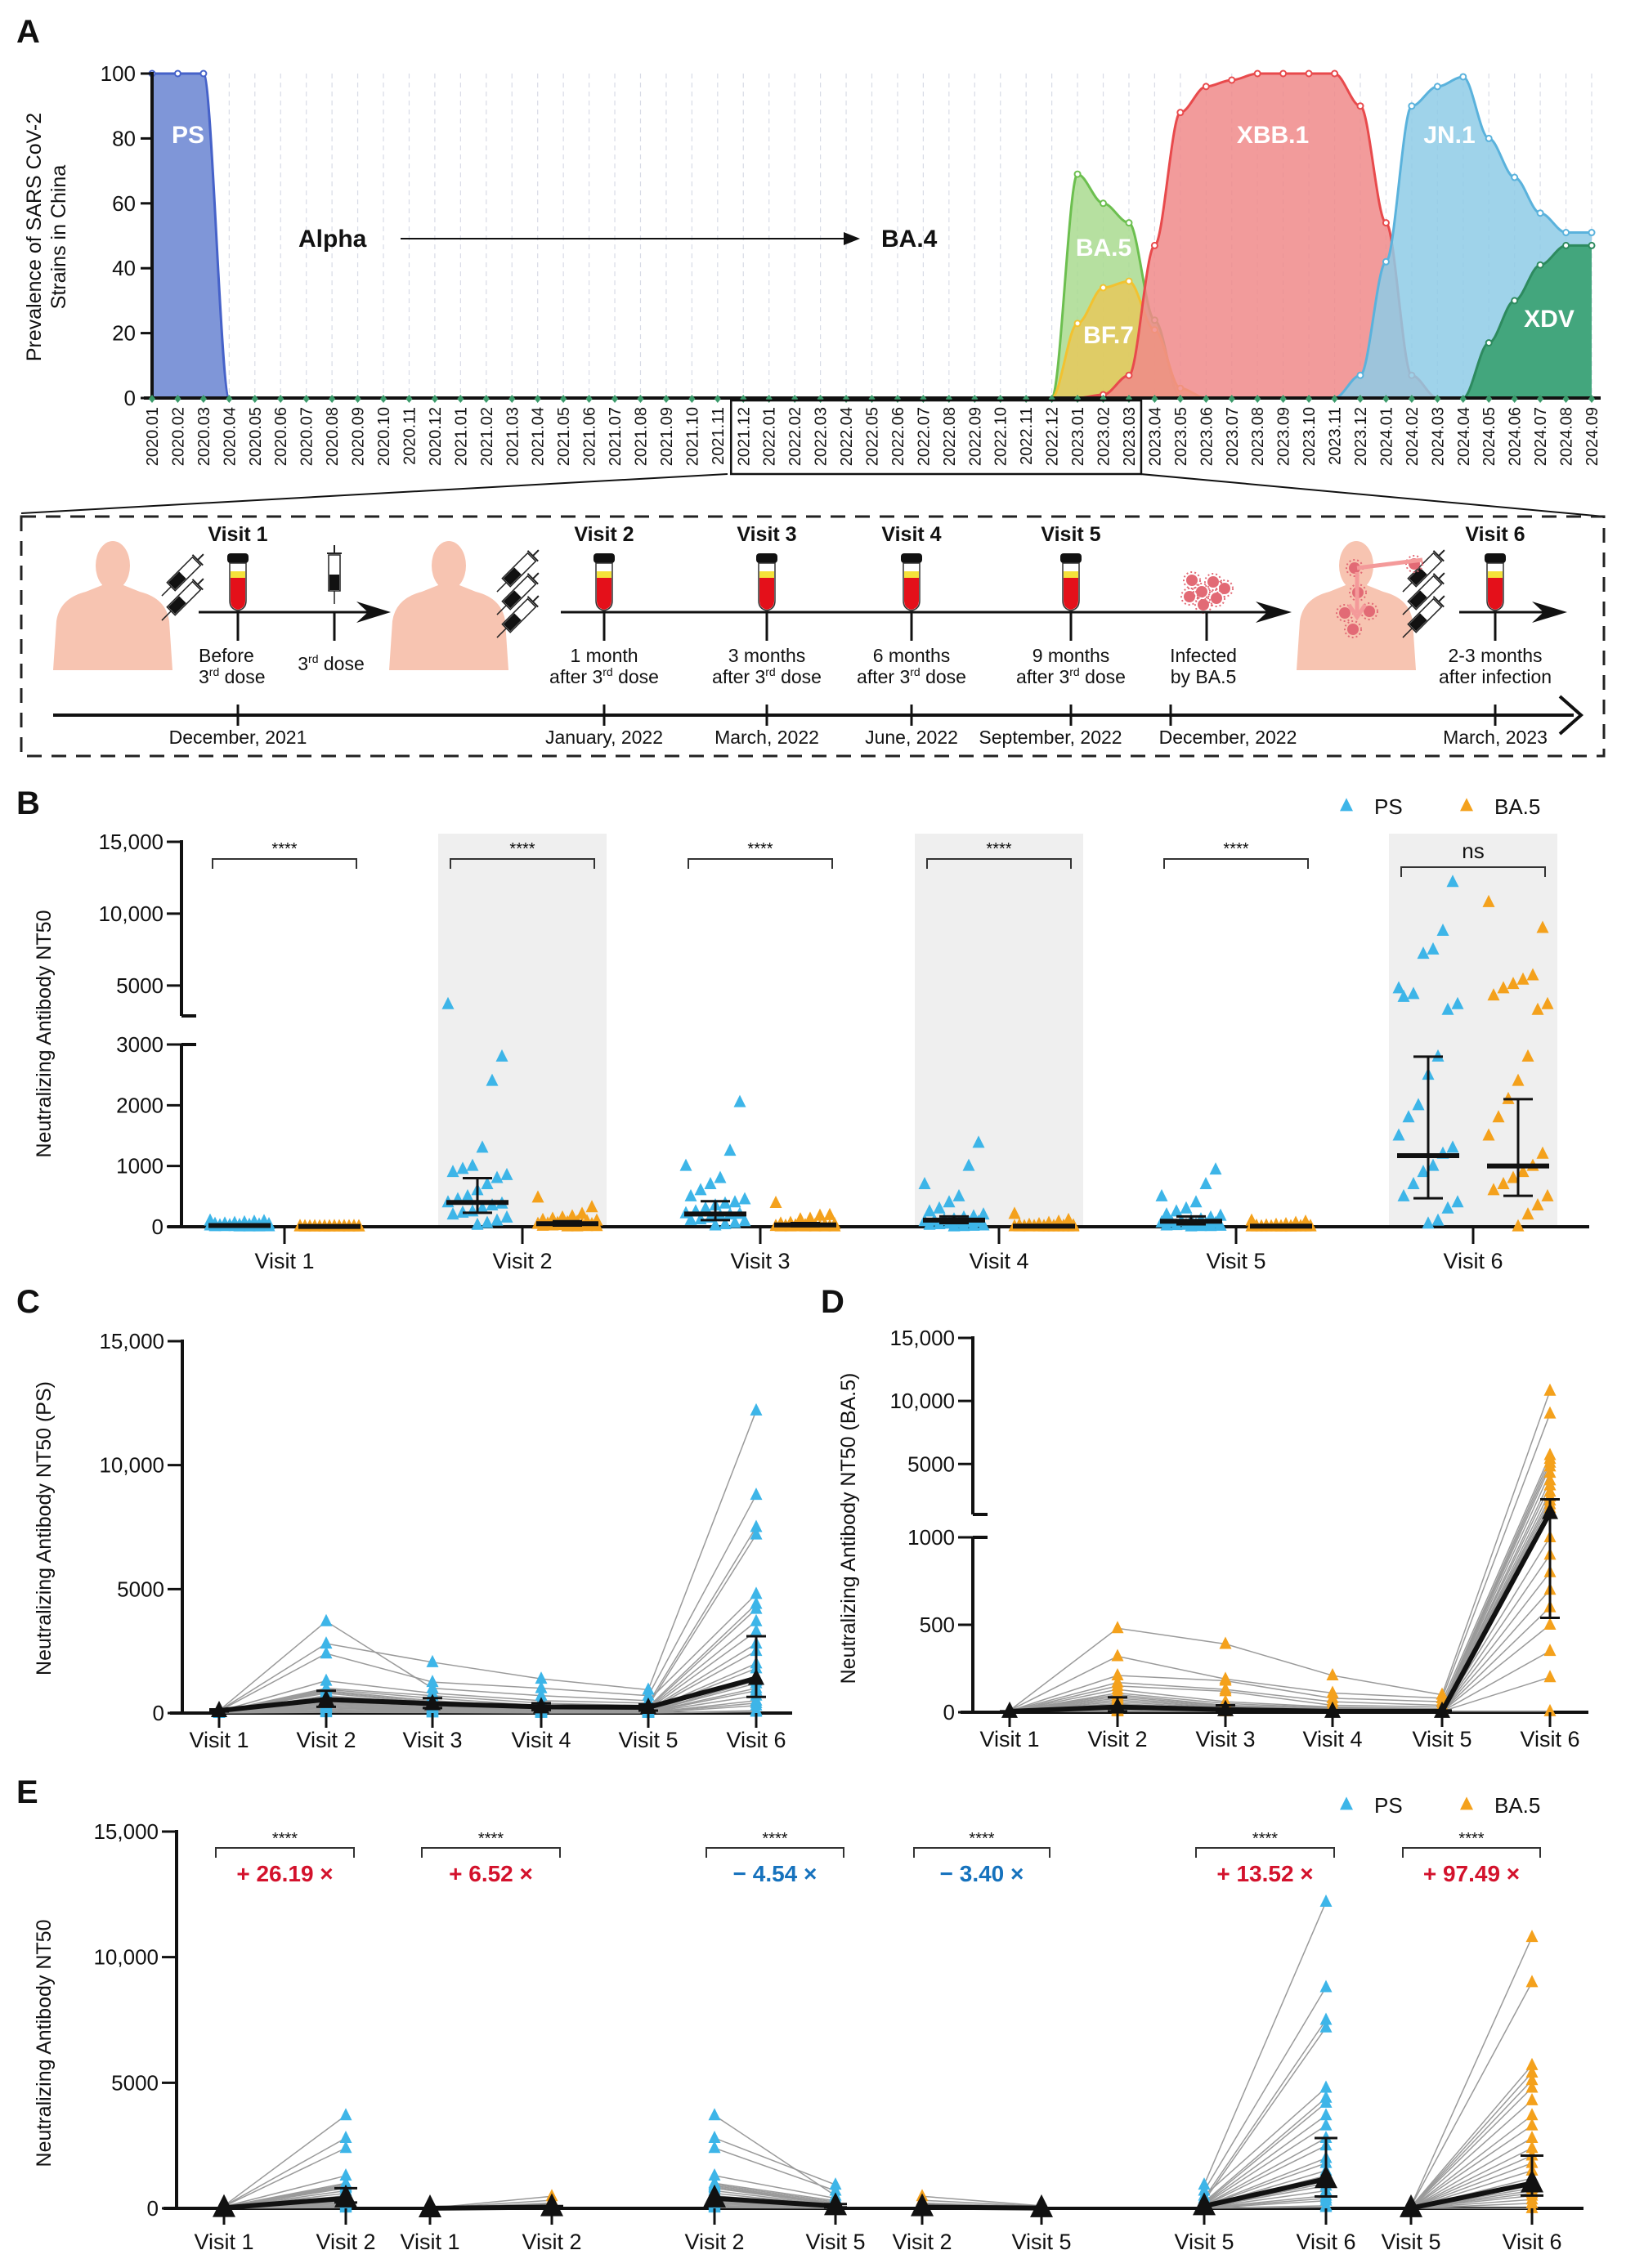 This screenshot has height=2268, width=1635. What do you see at coordinates (1108, 335) in the screenshot?
I see `series-label: BF.7` at bounding box center [1108, 335].